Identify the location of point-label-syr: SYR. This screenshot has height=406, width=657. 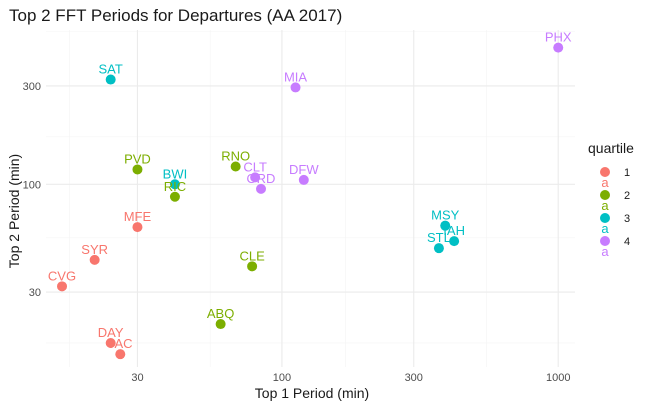
(94, 249).